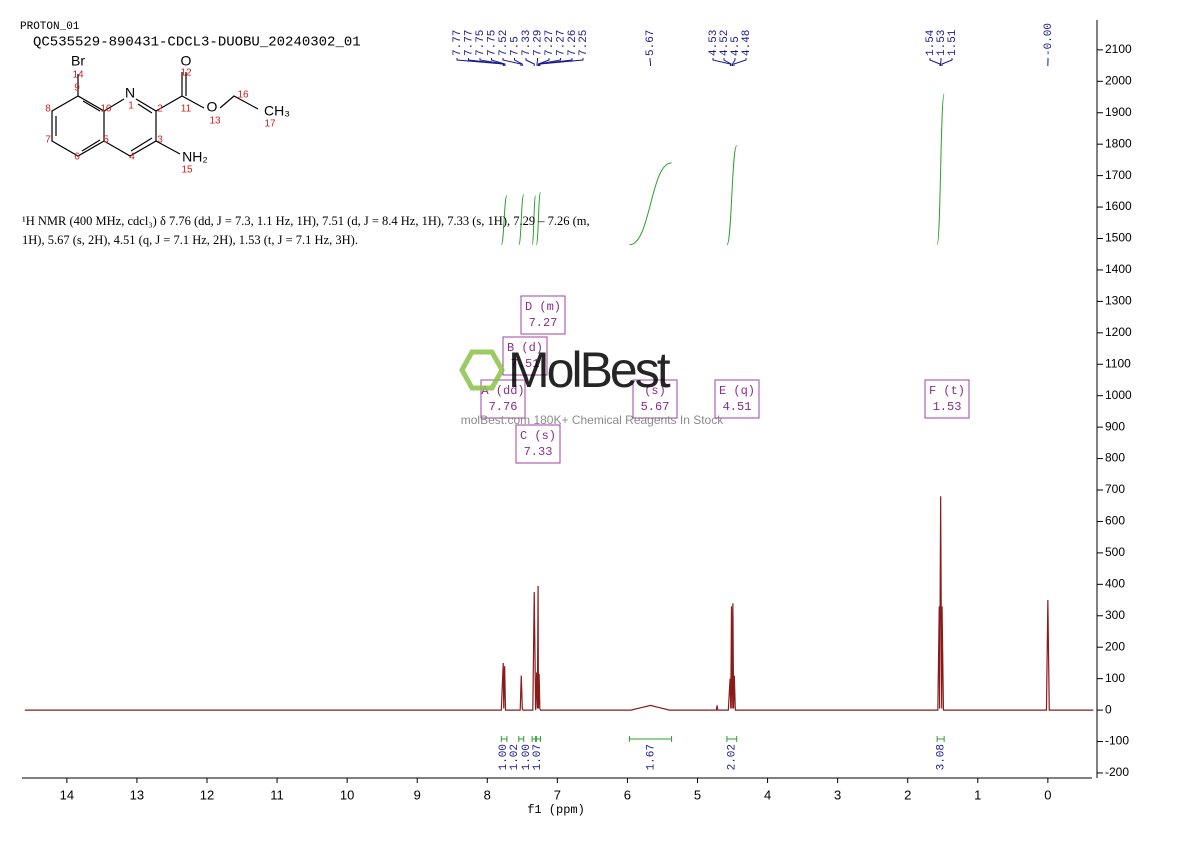 This screenshot has width=1190, height=841. Describe the element at coordinates (1115, 584) in the screenshot. I see `y-tick-label: 400` at that location.